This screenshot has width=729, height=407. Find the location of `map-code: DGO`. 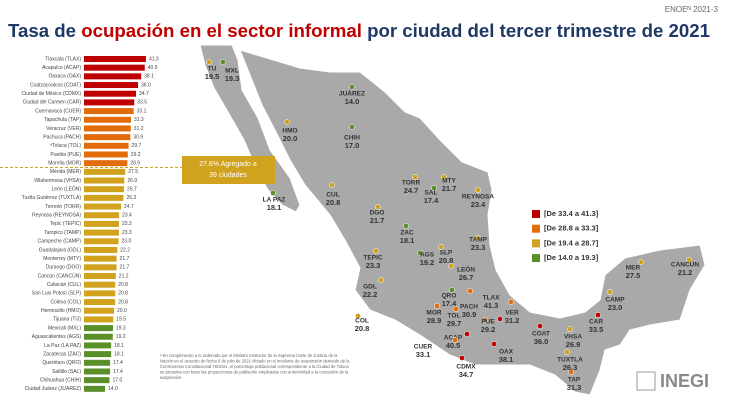

map-code: DGO is located at coordinates (377, 213).